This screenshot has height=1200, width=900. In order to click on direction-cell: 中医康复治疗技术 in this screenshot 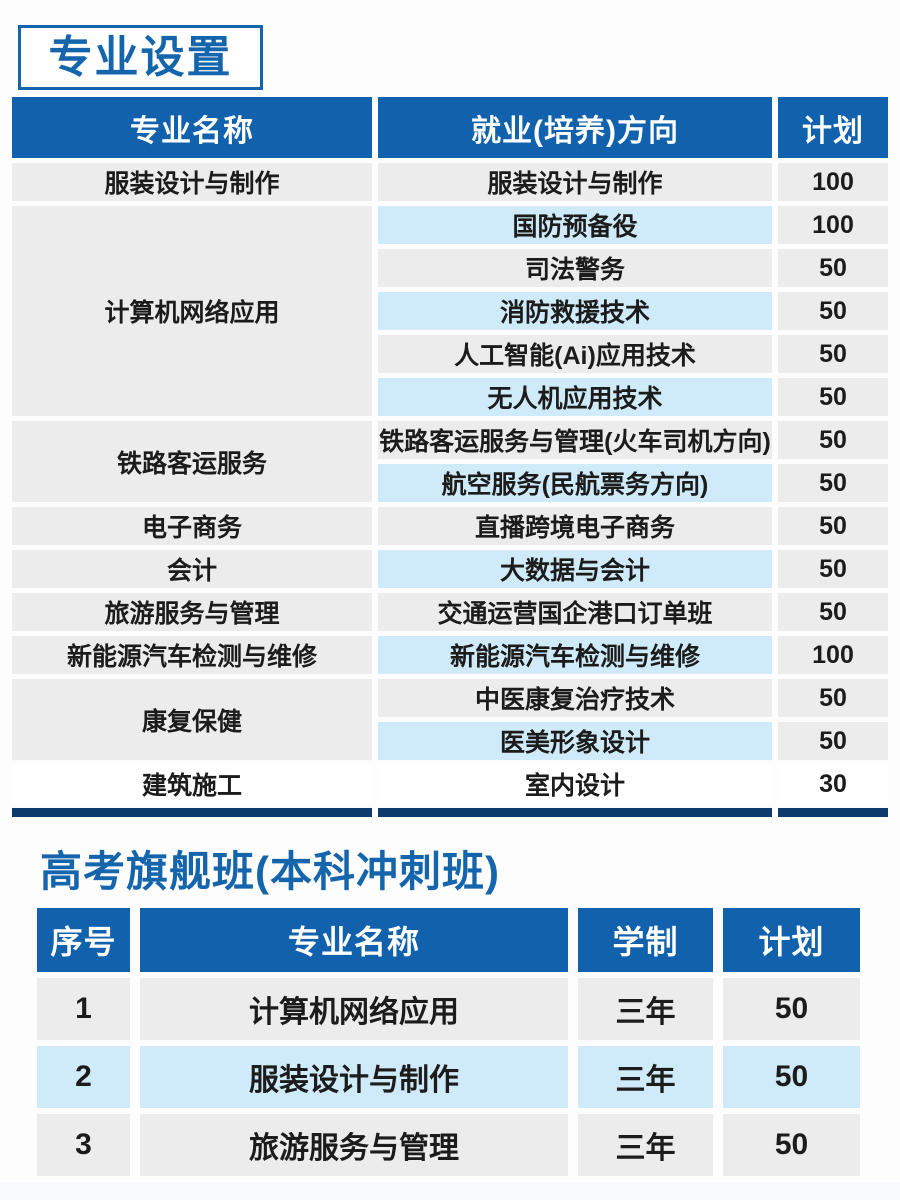, I will do `click(575, 698)`.